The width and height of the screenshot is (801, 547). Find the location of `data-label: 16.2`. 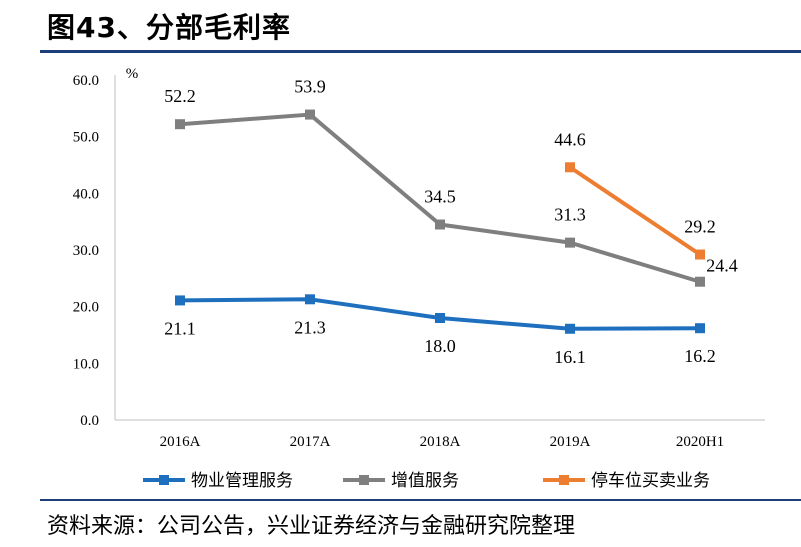

data-label: 16.2 is located at coordinates (700, 356).